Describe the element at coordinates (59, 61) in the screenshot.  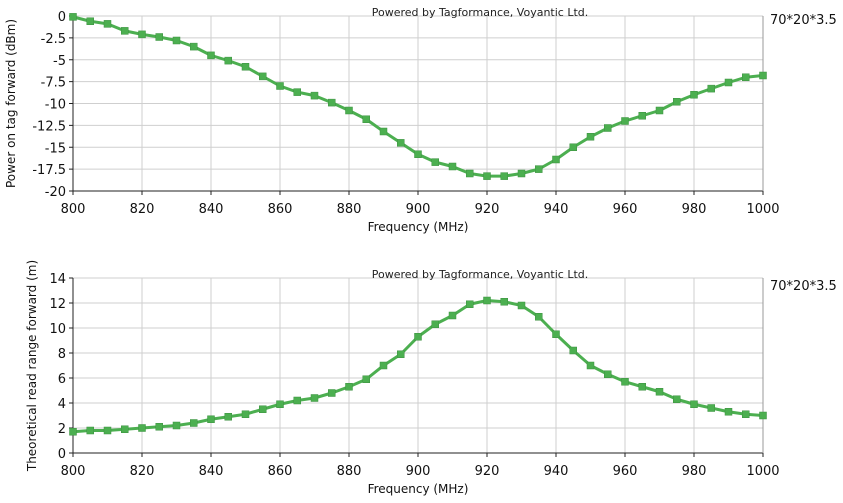
I see `y-tick-label: -5` at that location.